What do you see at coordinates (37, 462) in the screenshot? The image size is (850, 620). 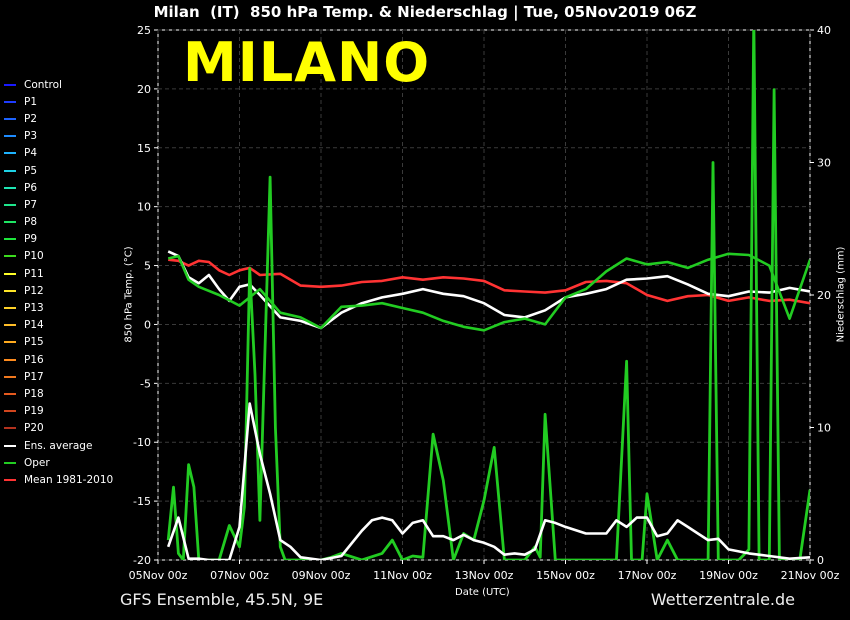 I see `legend-label: Oper` at bounding box center [37, 462].